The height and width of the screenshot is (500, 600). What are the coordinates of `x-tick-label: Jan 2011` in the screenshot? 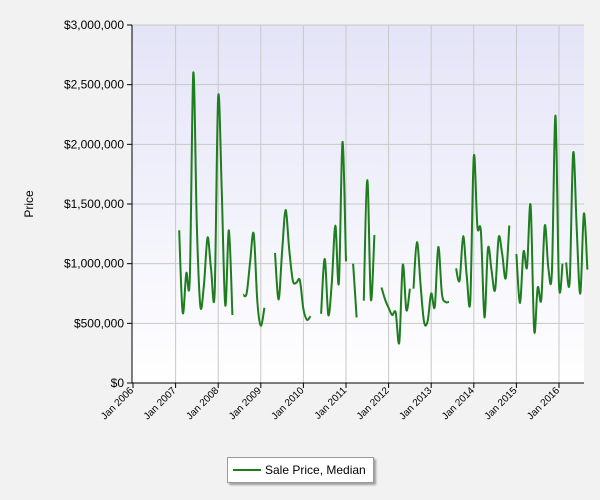 It's located at (331, 403).